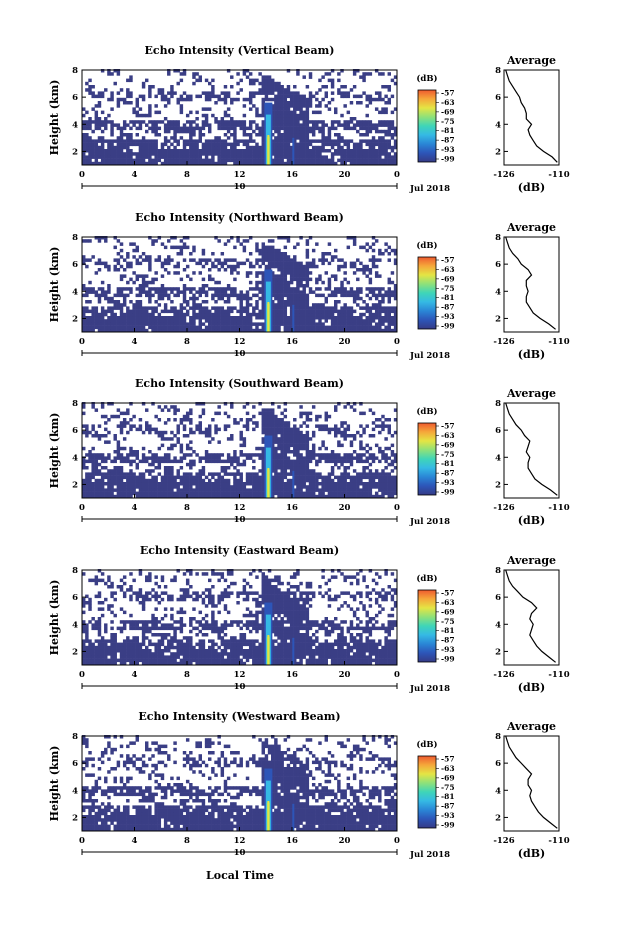 The image size is (618, 934). What do you see at coordinates (426, 744) in the screenshot?
I see `colorbar-unit: (dB)` at bounding box center [426, 744].